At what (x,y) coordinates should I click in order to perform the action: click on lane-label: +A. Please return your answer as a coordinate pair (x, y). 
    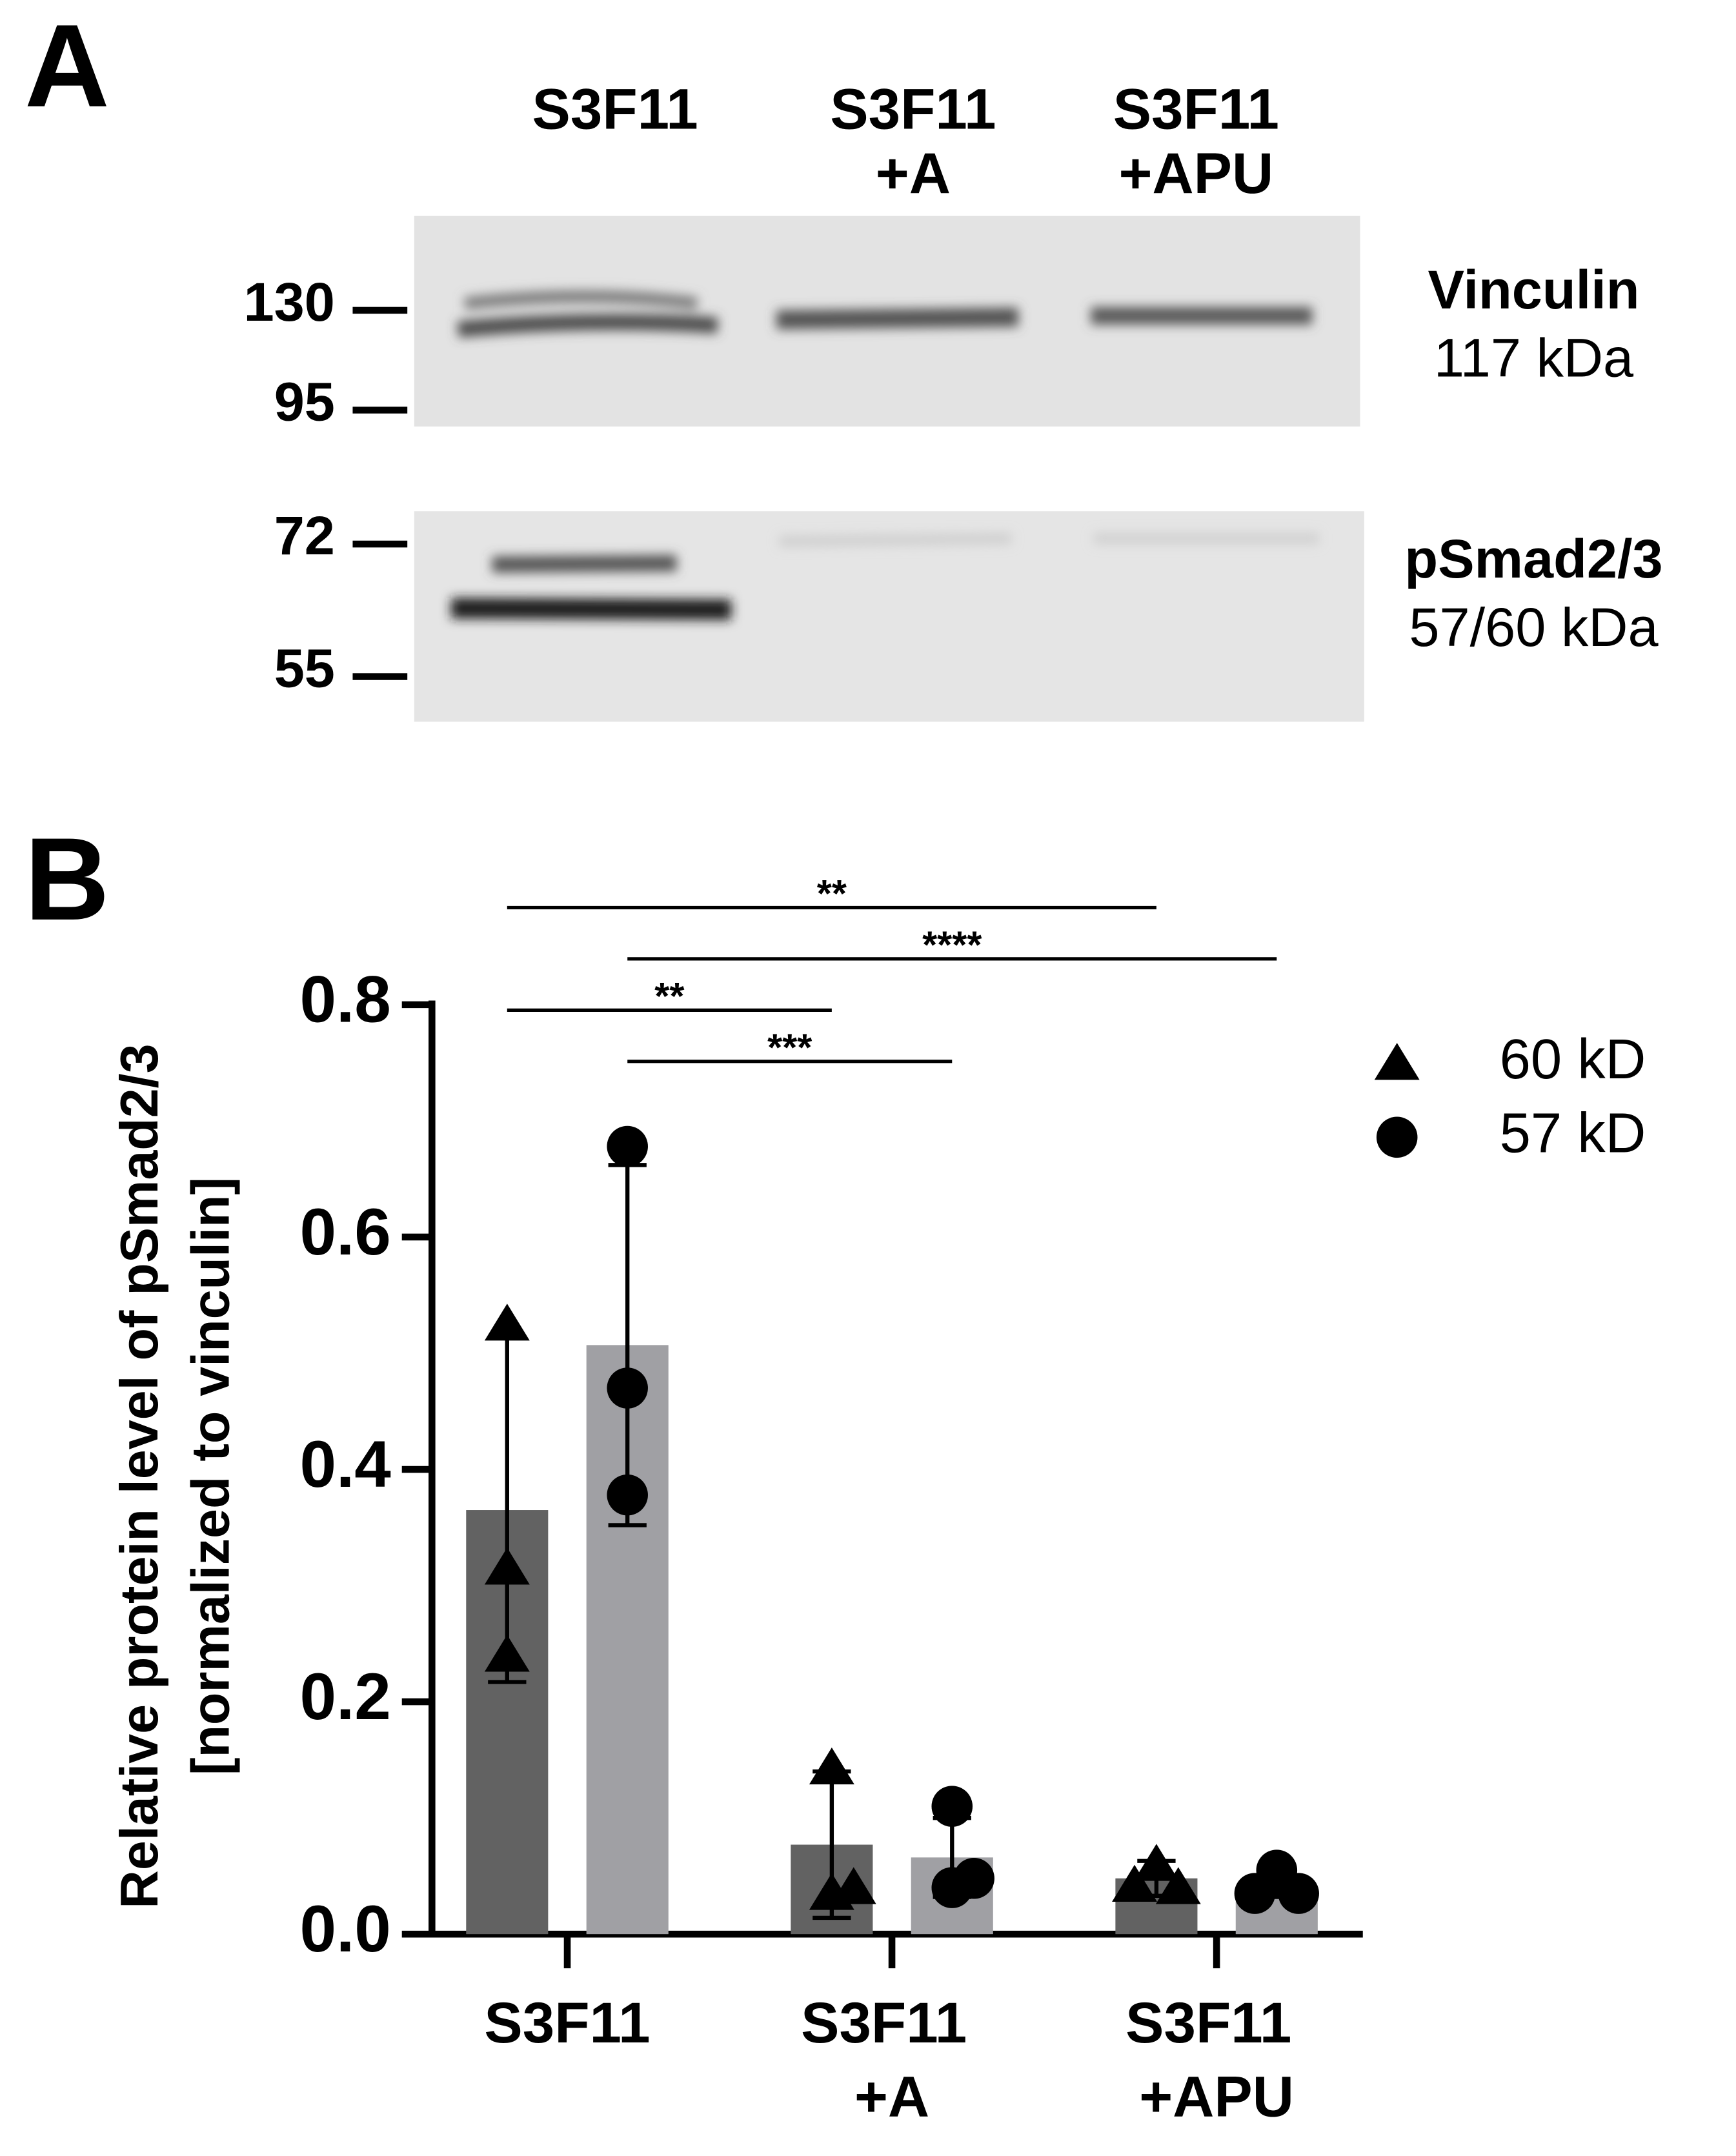
    Looking at the image, I should click on (913, 173).